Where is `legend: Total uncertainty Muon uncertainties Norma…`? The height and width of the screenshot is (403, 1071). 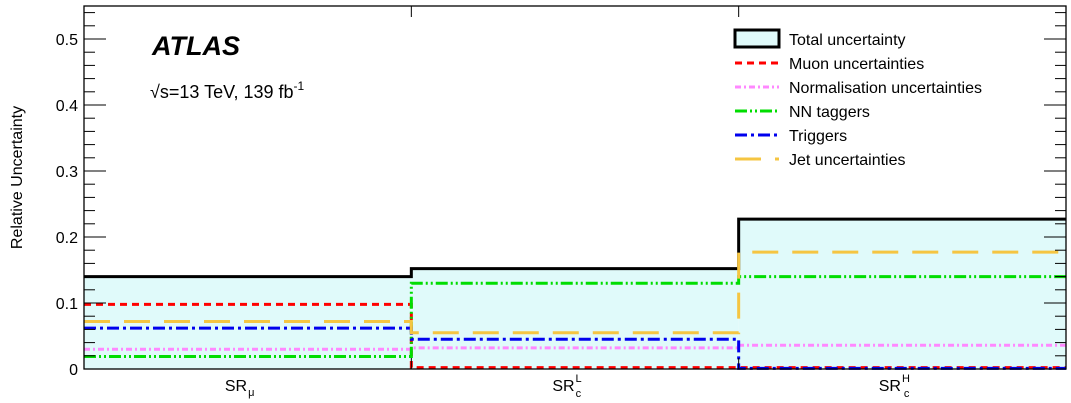
legend: Total uncertainty Muon uncertainties Norma… is located at coordinates (857, 98).